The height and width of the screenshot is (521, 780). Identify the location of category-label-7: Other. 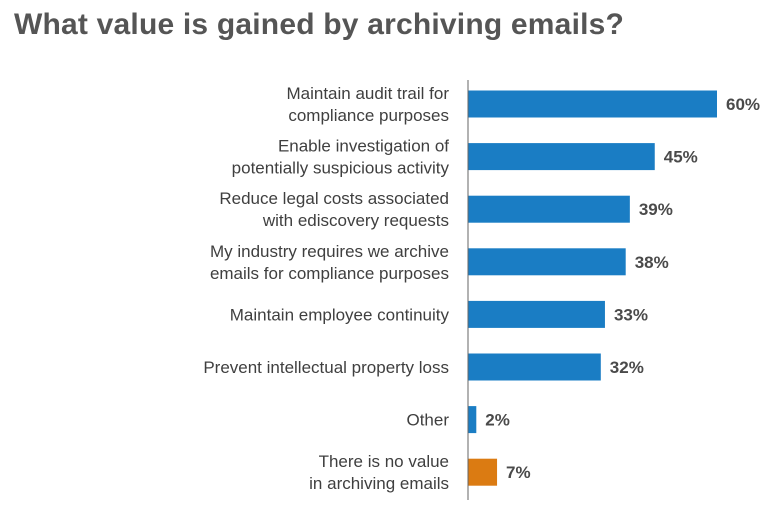
(427, 420).